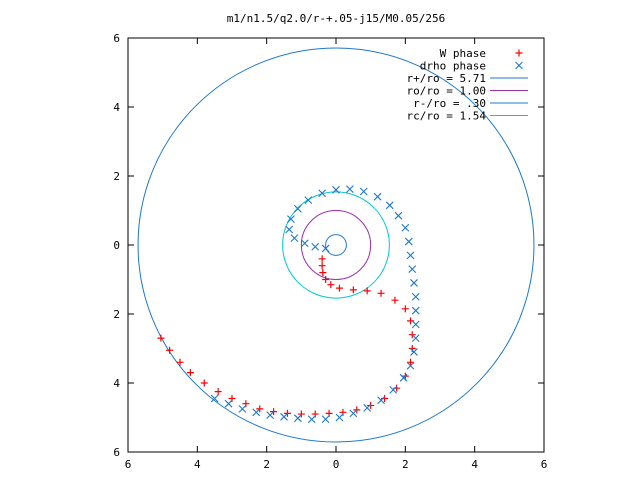  What do you see at coordinates (336, 18) in the screenshot?
I see `chart-title: m1/n1.5/q2.0/r-+.05-j15/M0.05/256` at bounding box center [336, 18].